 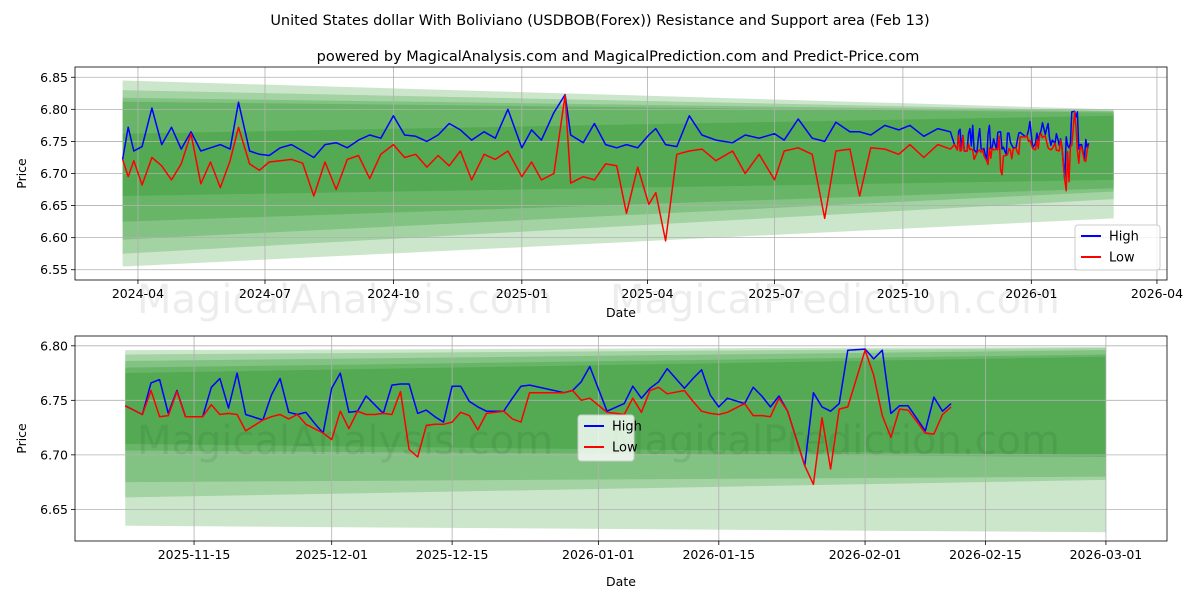 What do you see at coordinates (54, 237) in the screenshot?
I see `y-tick-label: 6.60` at bounding box center [54, 237].